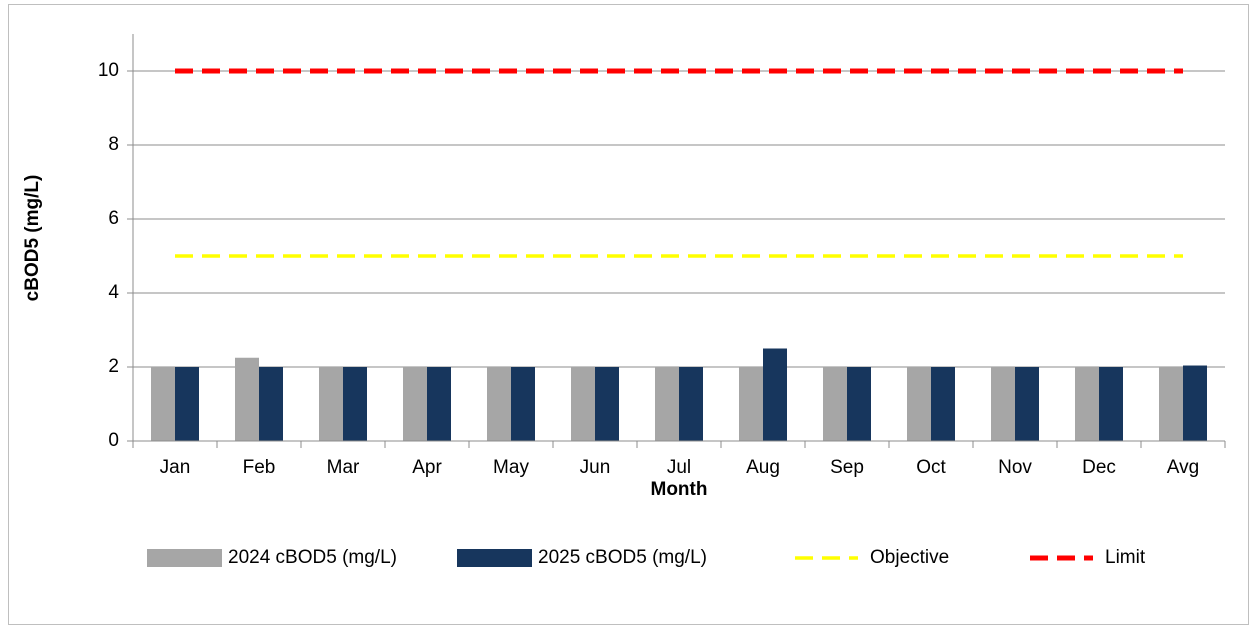  What do you see at coordinates (847, 467) in the screenshot?
I see `x-tick-label: Sep` at bounding box center [847, 467].